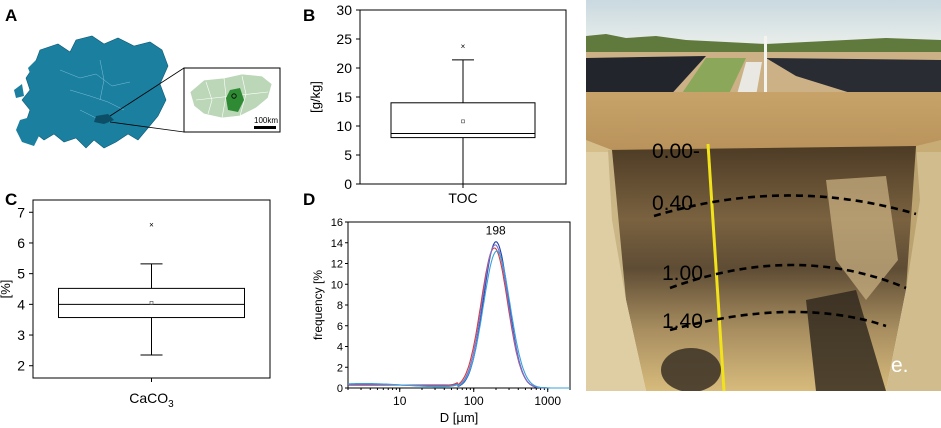  I want to click on y-tick-label: 12, so click(337, 265).